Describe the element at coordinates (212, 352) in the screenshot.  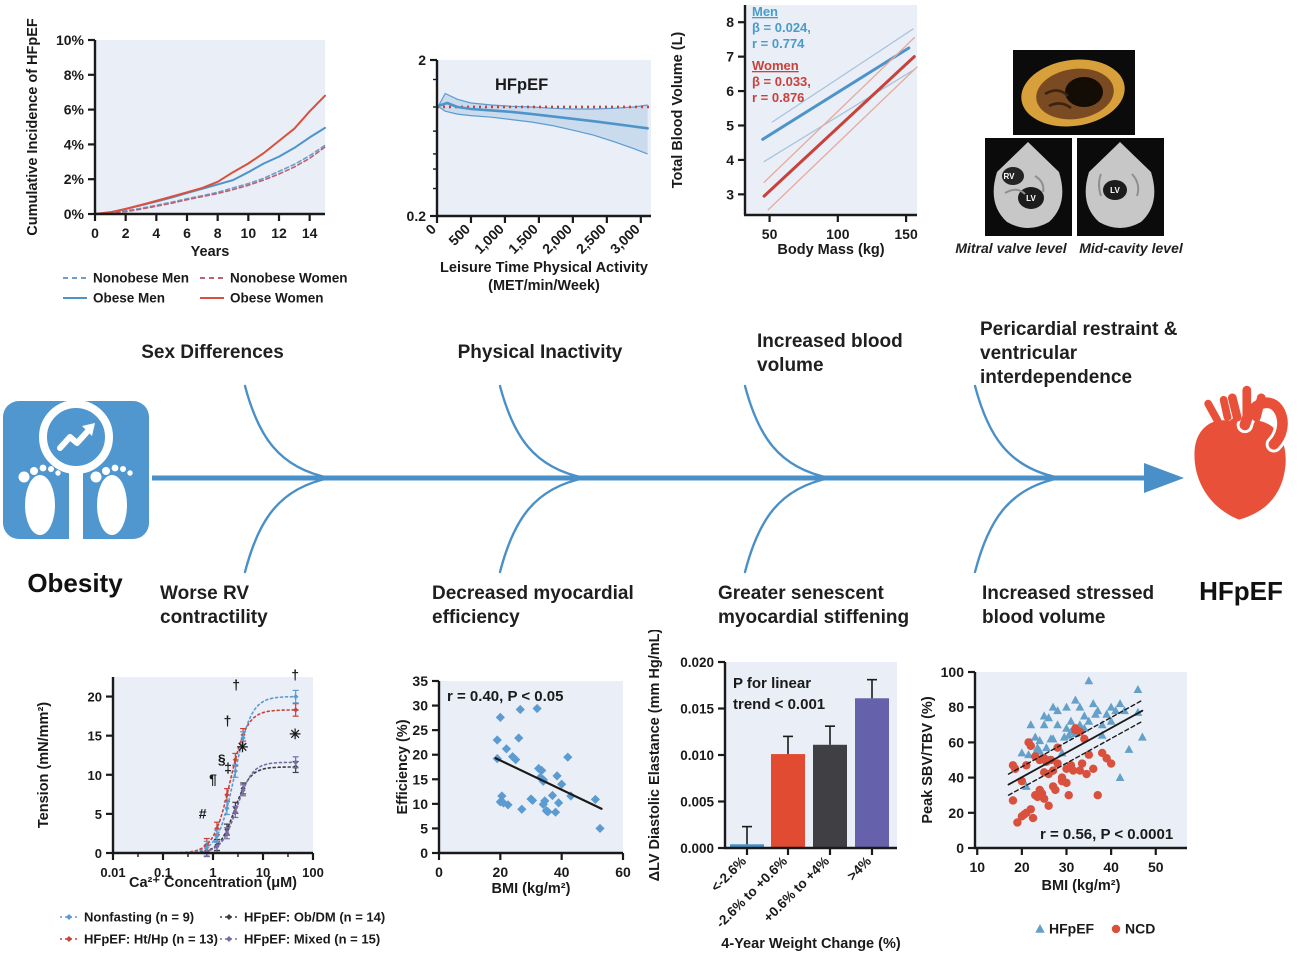
I see `cause-sex-differences: Sex Differences` at that location.